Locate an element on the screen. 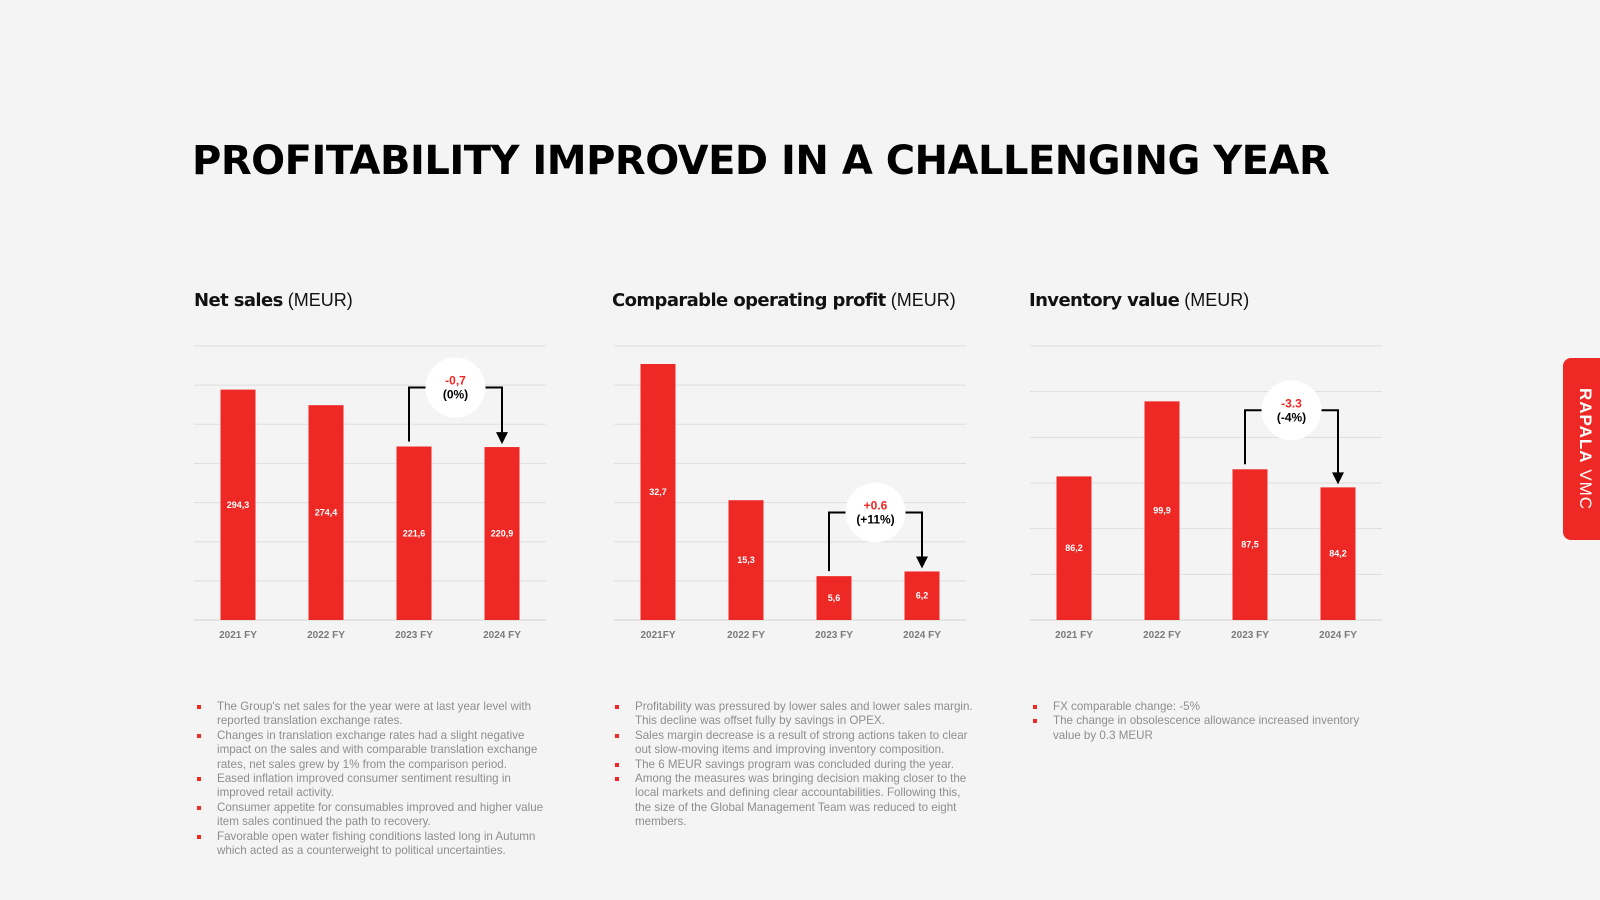 The image size is (1600, 900). operating-profit-unit: (MEUR) is located at coordinates (923, 300).